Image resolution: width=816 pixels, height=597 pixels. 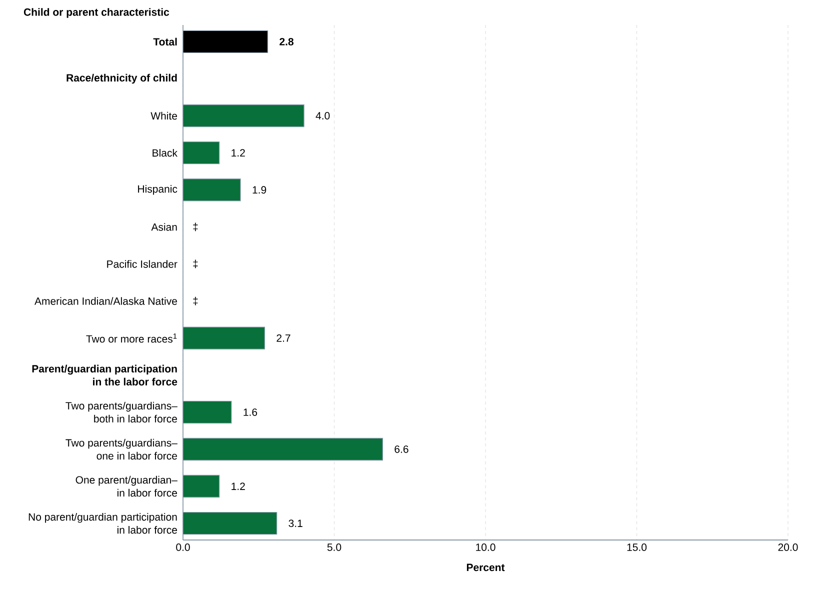 What do you see at coordinates (334, 547) in the screenshot?
I see `x-tick-label: 5.0` at bounding box center [334, 547].